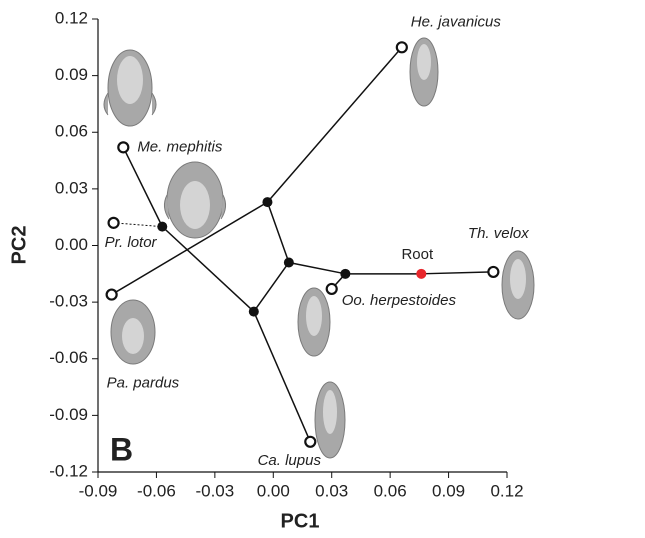  I want to click on x-tick-label: 0.12, so click(506, 490).